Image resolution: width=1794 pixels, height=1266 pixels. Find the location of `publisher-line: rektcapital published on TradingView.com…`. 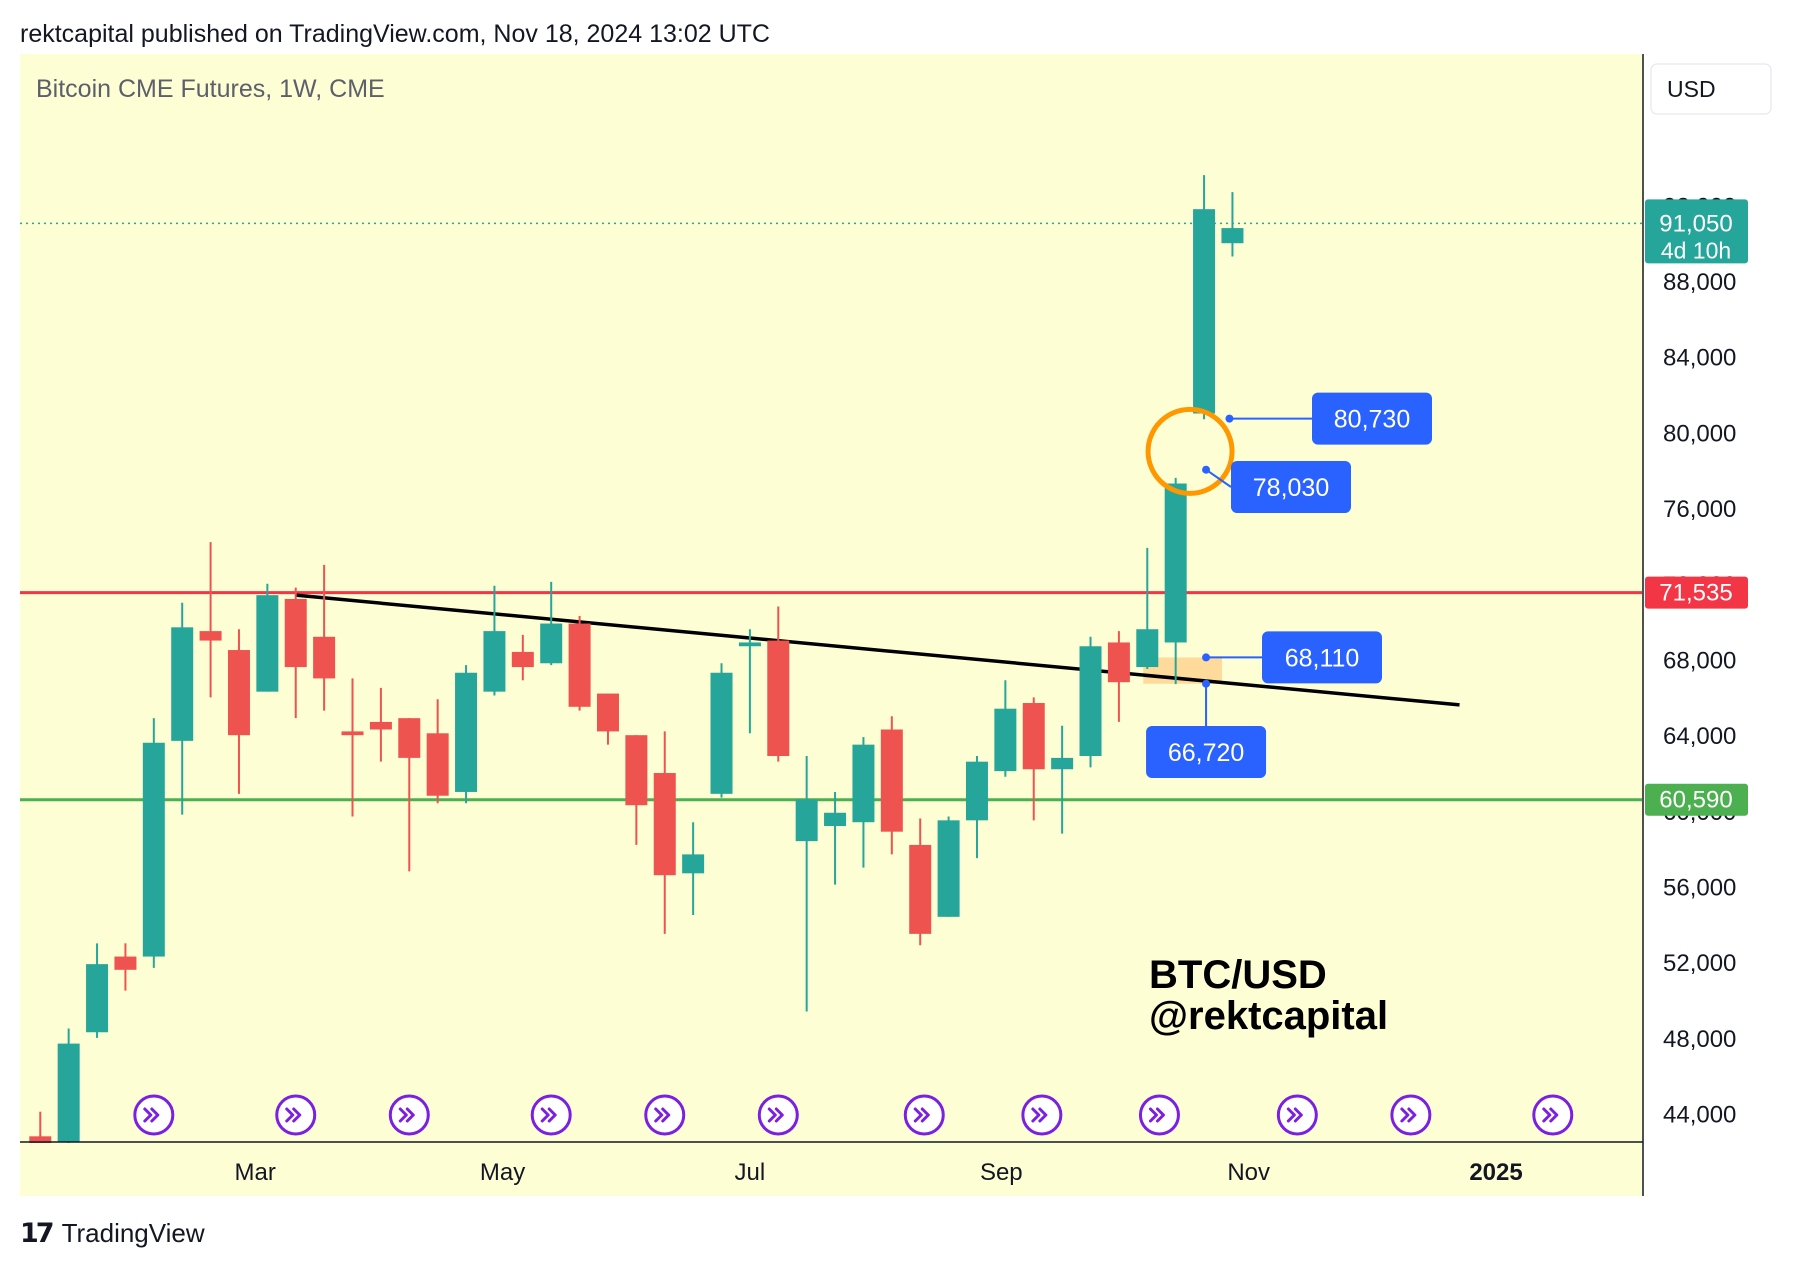

publisher-line: rektcapital published on TradingView.com… is located at coordinates (395, 34).